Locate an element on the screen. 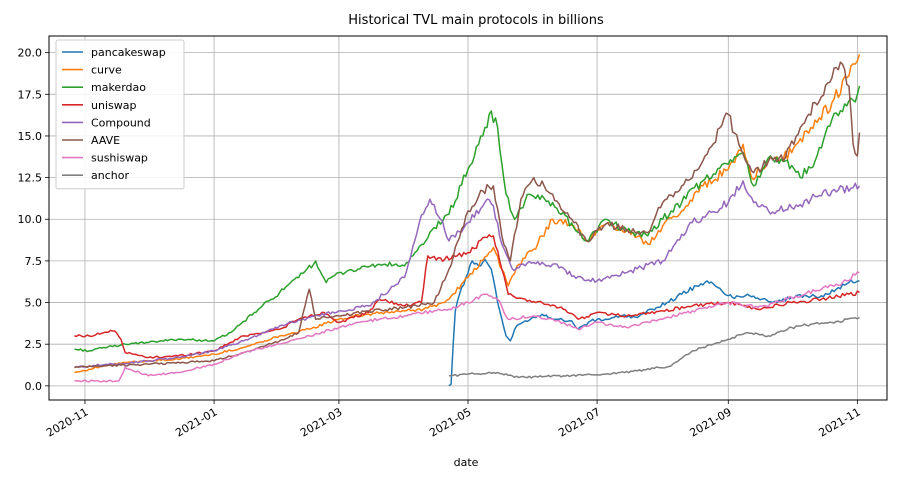 Image resolution: width=918 pixels, height=489 pixels. legend-label: AAVE is located at coordinates (105, 140).